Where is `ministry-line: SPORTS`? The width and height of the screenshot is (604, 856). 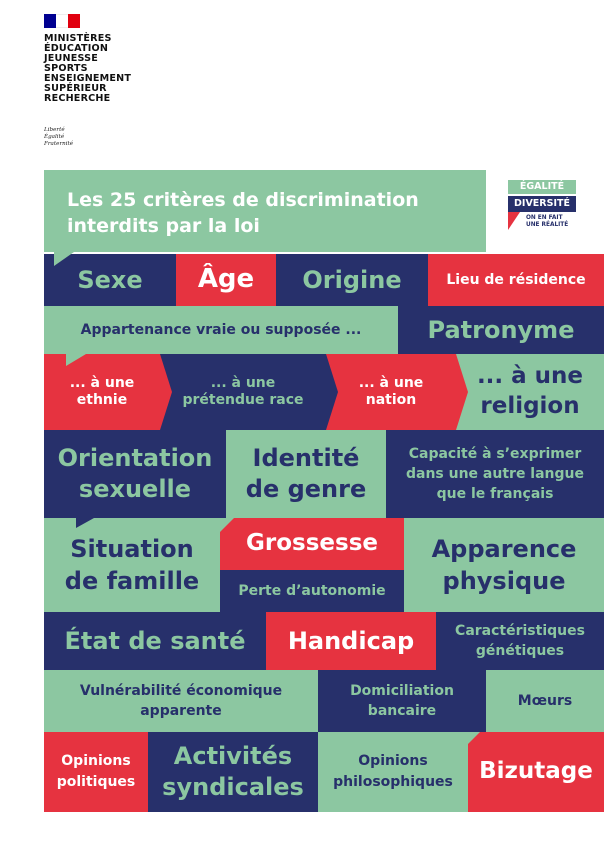 ministry-line: SPORTS is located at coordinates (66, 68).